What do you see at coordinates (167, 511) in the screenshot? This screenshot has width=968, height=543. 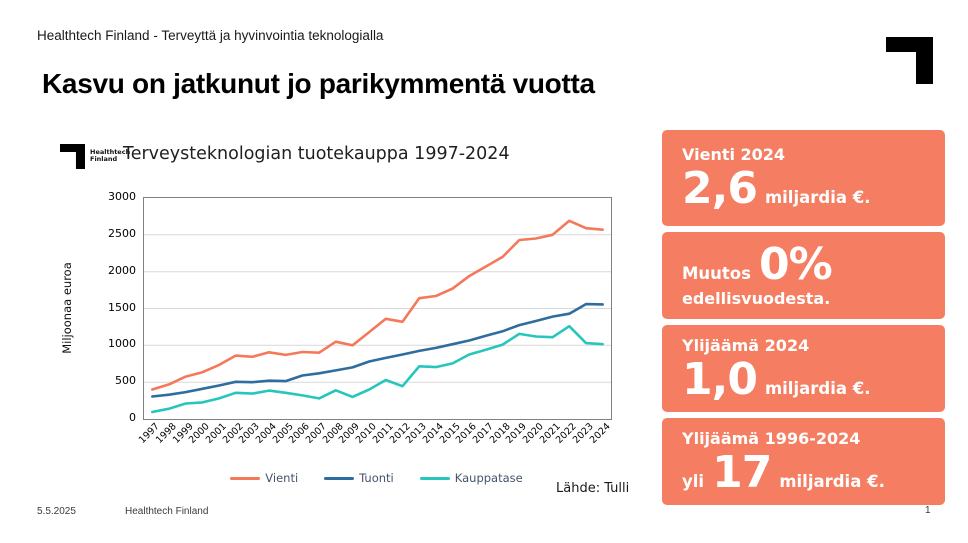 I see `footer-org: Healthtech Finland` at bounding box center [167, 511].